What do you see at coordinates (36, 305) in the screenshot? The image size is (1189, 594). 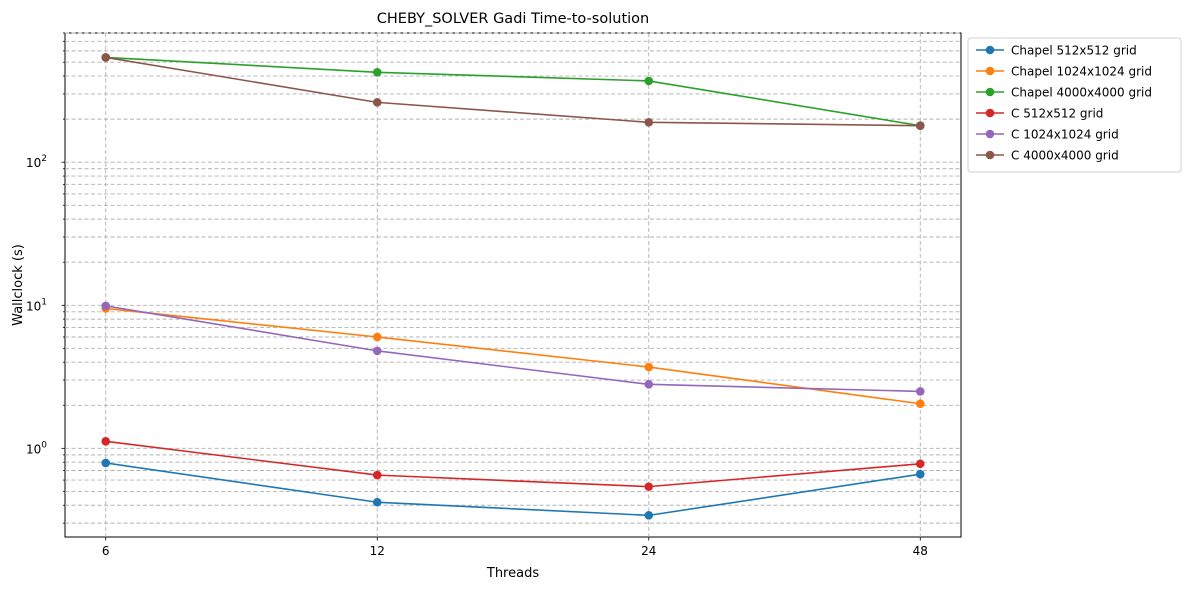 I see `y-tick-label: 10¹` at bounding box center [36, 305].